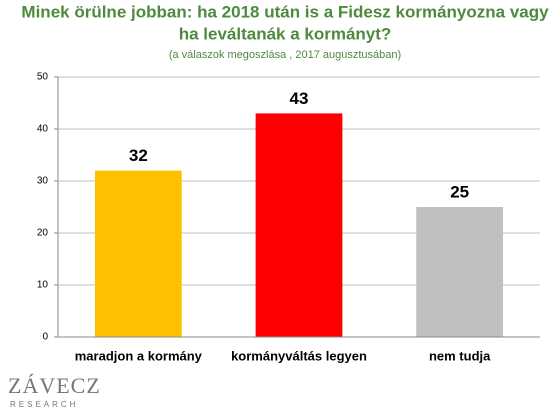 The height and width of the screenshot is (418, 555). Describe the element at coordinates (54, 385) in the screenshot. I see `logo: ZÁVECZ` at that location.